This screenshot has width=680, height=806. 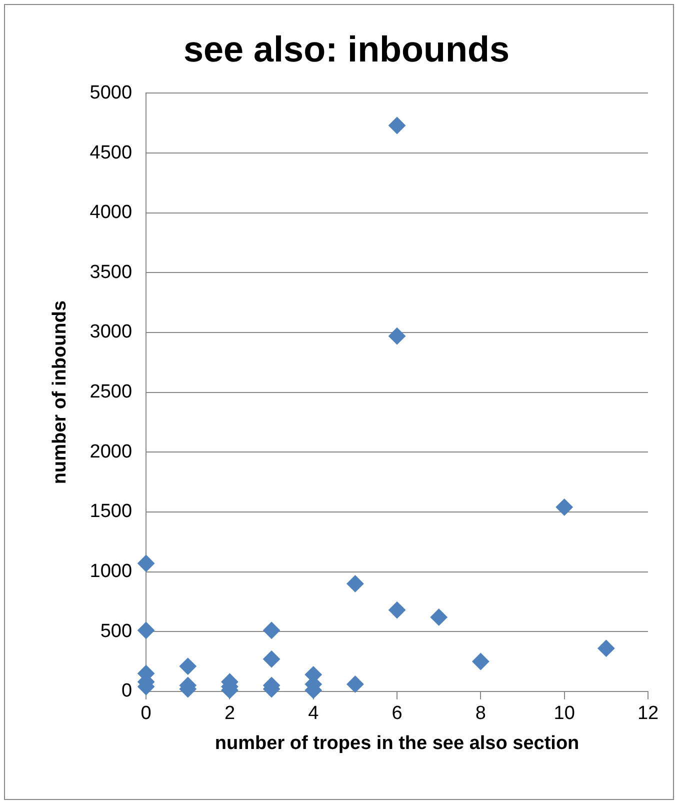 I want to click on y-tick-label: 0, so click(x=126, y=691).